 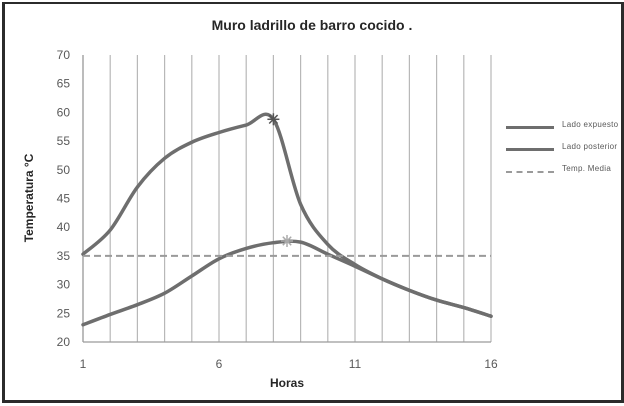 What do you see at coordinates (280, 180) in the screenshot?
I see `data-markers` at bounding box center [280, 180].